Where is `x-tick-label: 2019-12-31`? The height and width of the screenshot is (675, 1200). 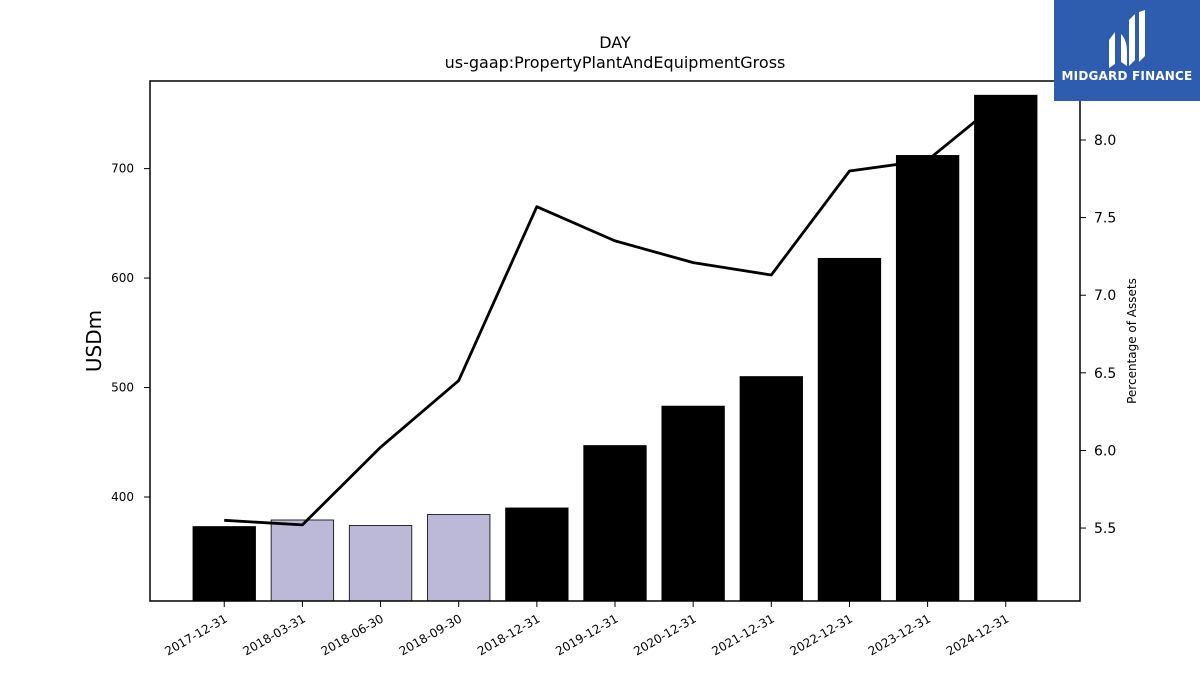 x-tick-label: 2019-12-31 is located at coordinates (586, 634).